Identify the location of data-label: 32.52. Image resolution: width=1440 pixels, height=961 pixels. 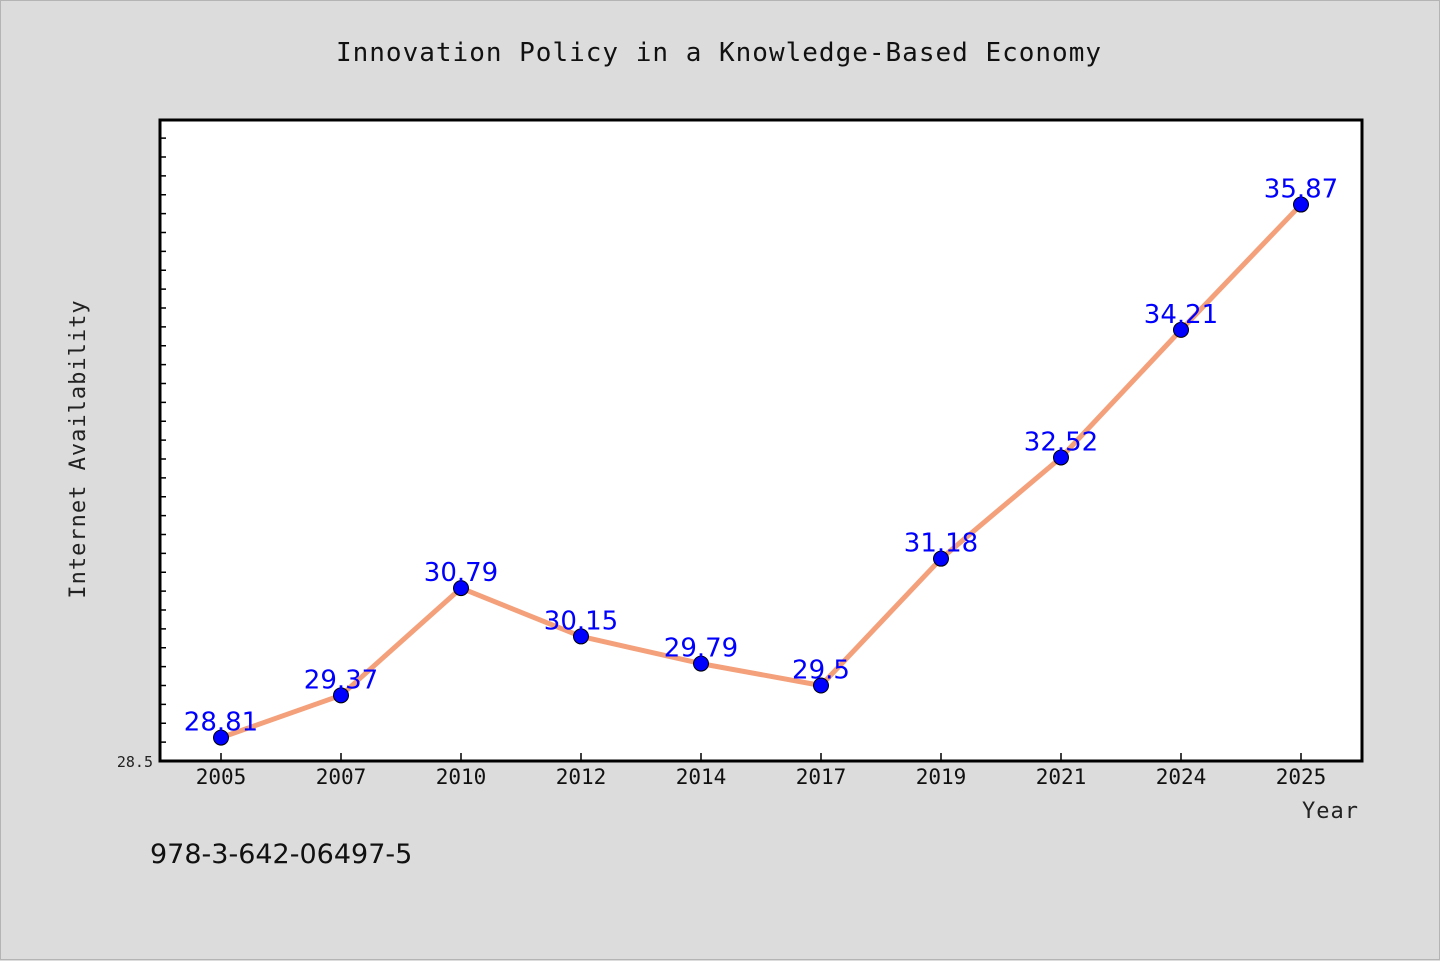
(1061, 442).